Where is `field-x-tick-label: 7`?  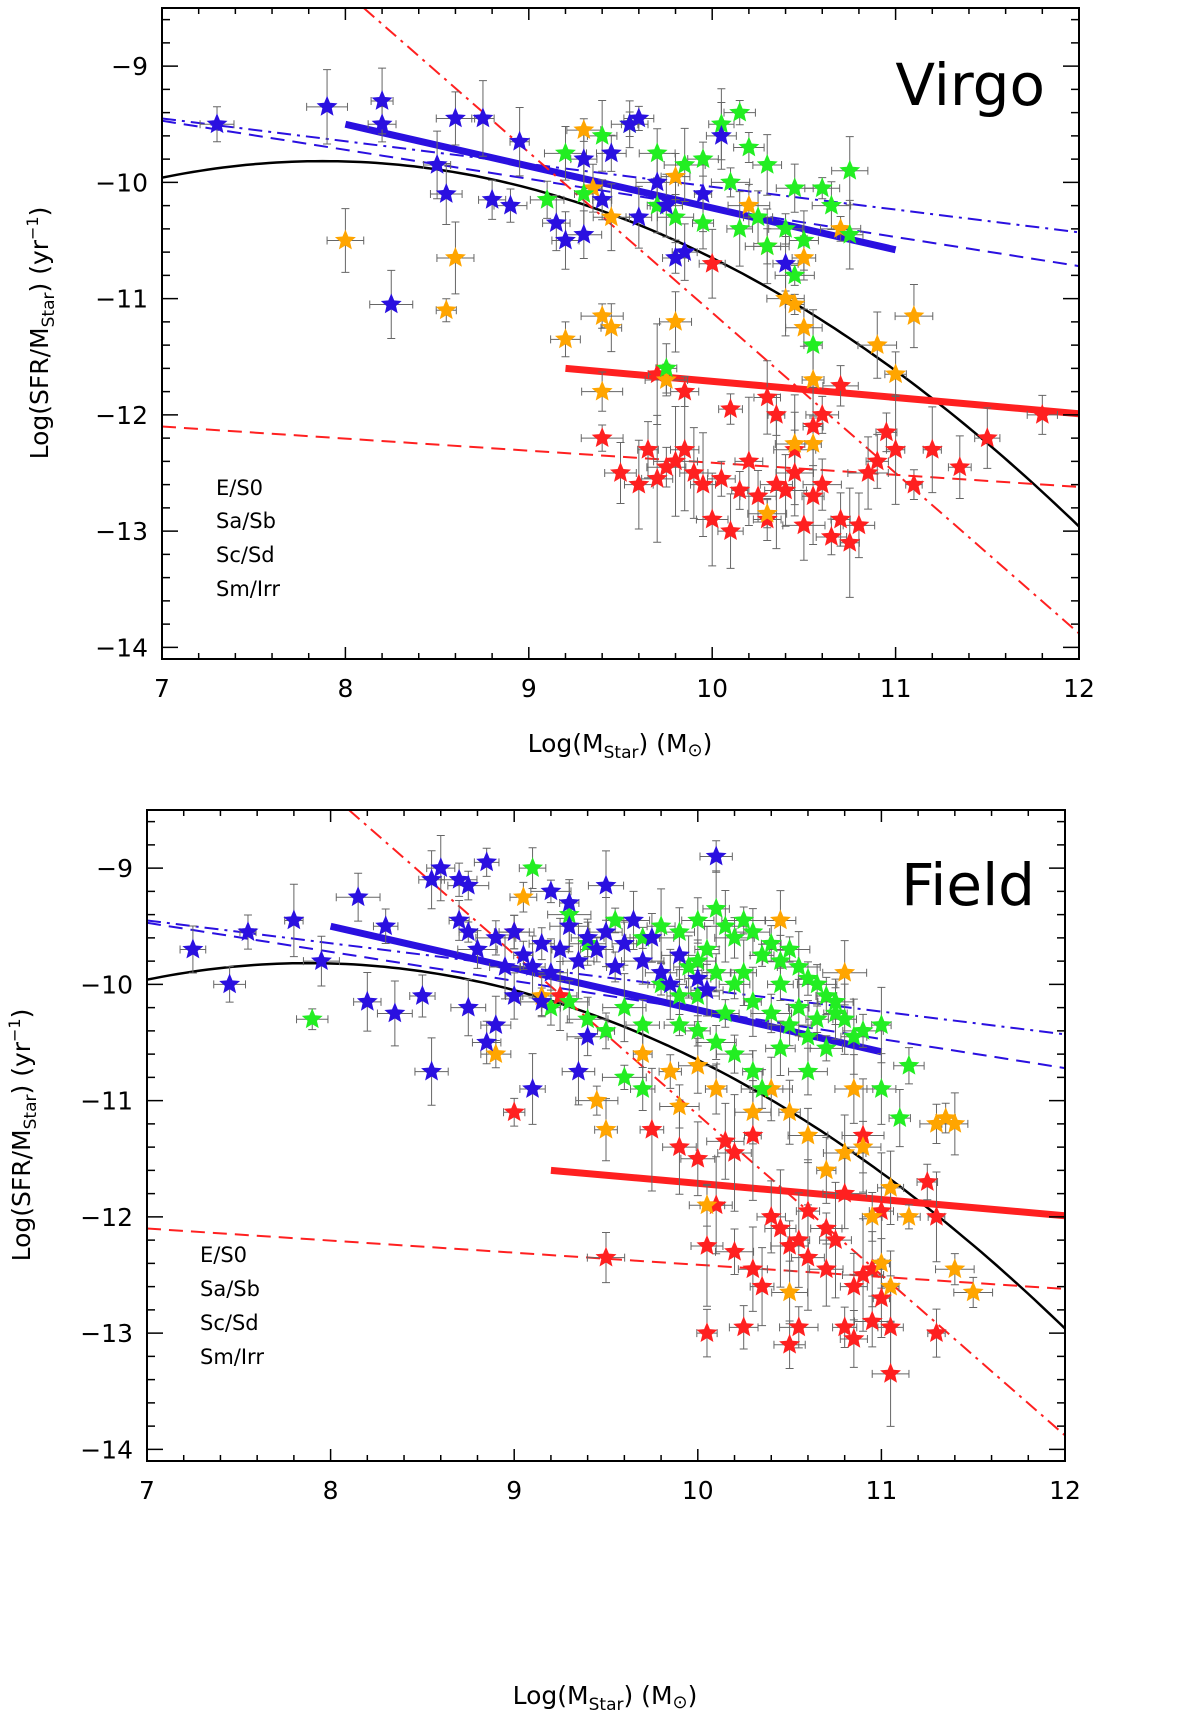 field-x-tick-label: 7 is located at coordinates (147, 1490).